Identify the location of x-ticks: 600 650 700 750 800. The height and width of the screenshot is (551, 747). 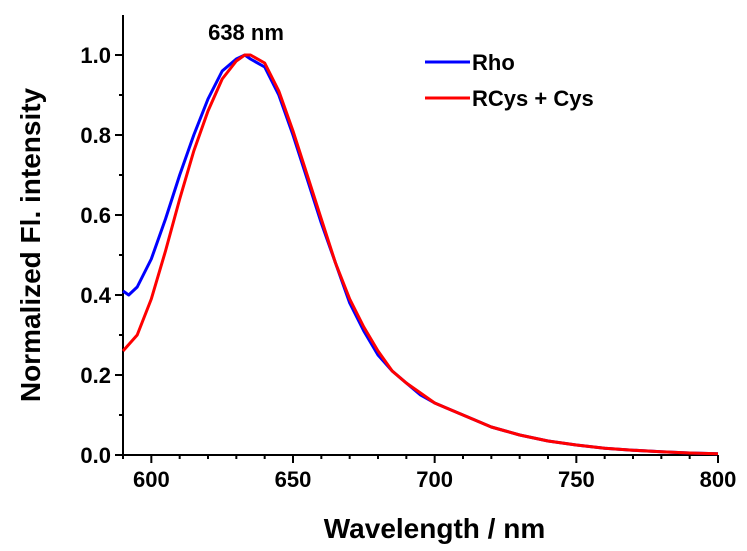
(429, 473).